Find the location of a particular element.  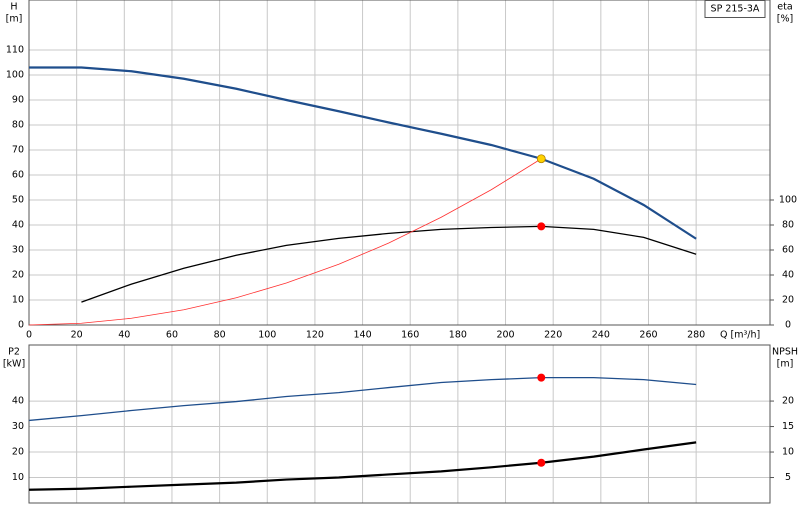

y2-tick-label: 0 is located at coordinates (788, 325).